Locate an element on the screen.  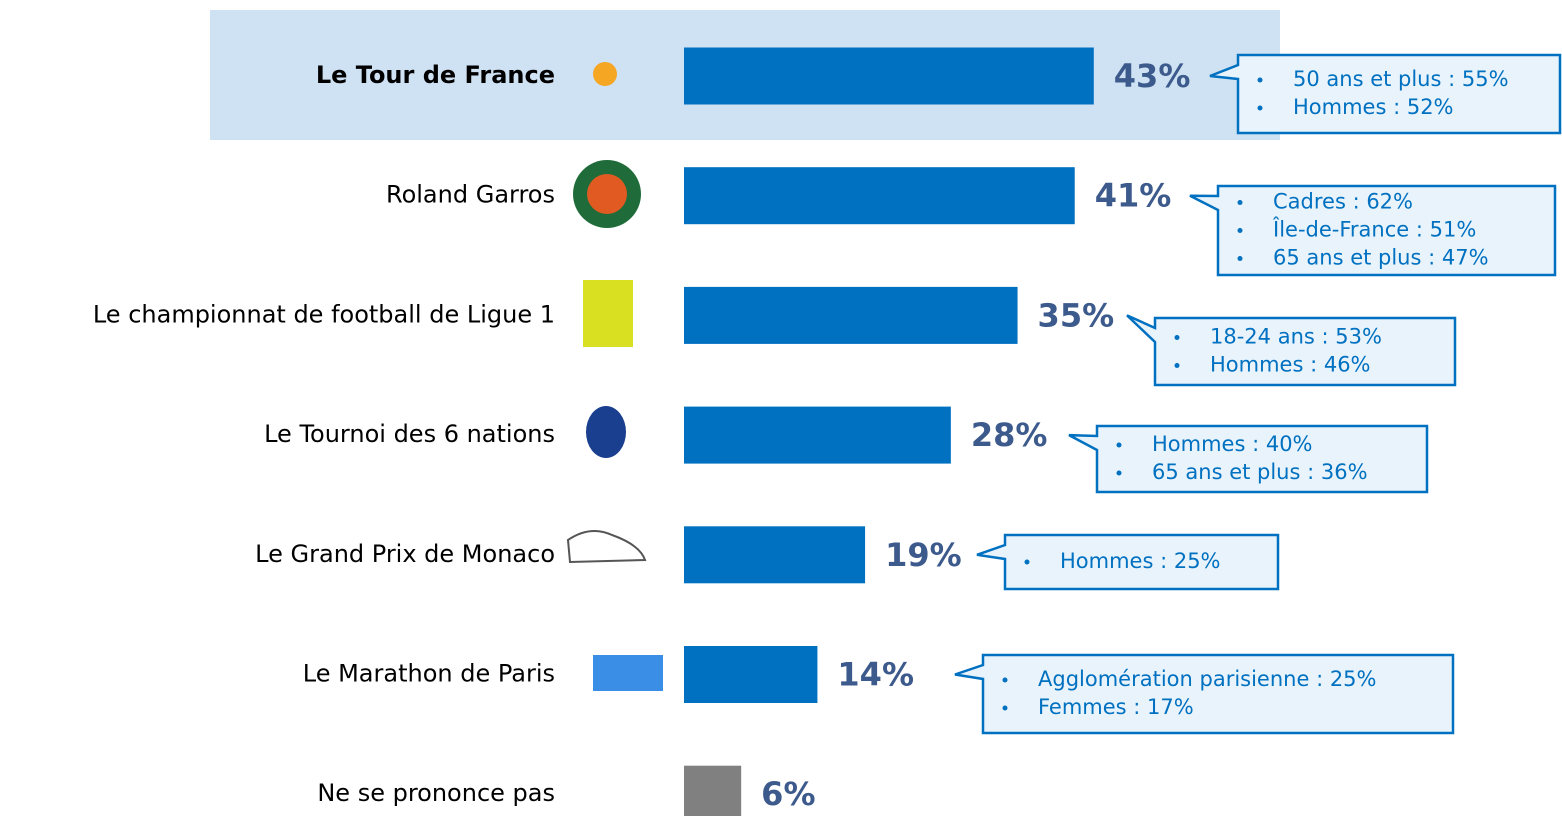
value-label: 19% is located at coordinates (923, 555).